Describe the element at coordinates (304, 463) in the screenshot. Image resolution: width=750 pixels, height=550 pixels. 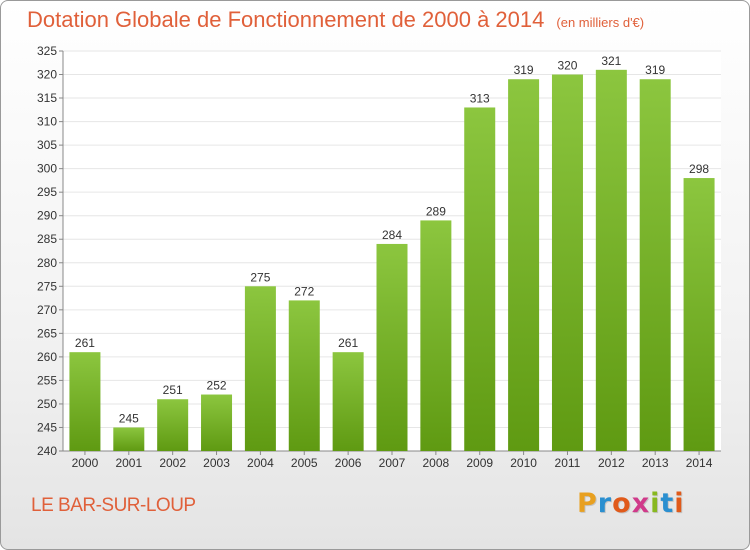
I see `x-tick-label: 2005` at that location.